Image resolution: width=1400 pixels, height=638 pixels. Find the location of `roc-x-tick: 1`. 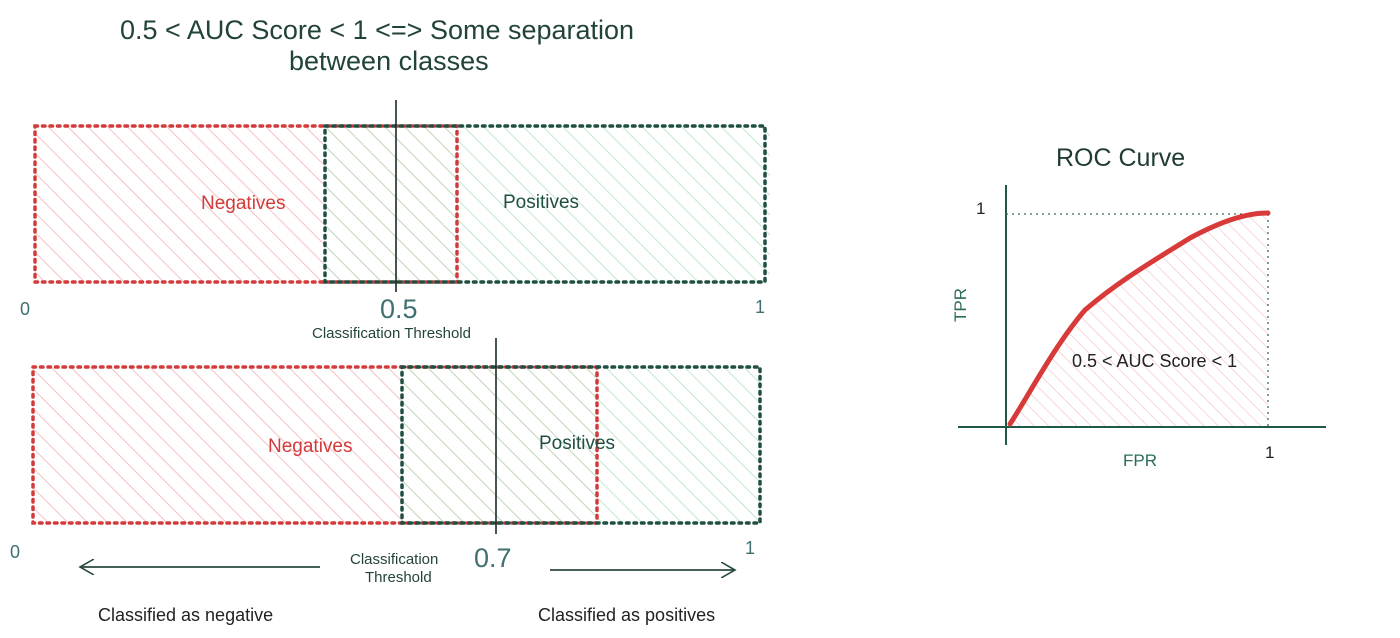

roc-x-tick: 1 is located at coordinates (1270, 452).